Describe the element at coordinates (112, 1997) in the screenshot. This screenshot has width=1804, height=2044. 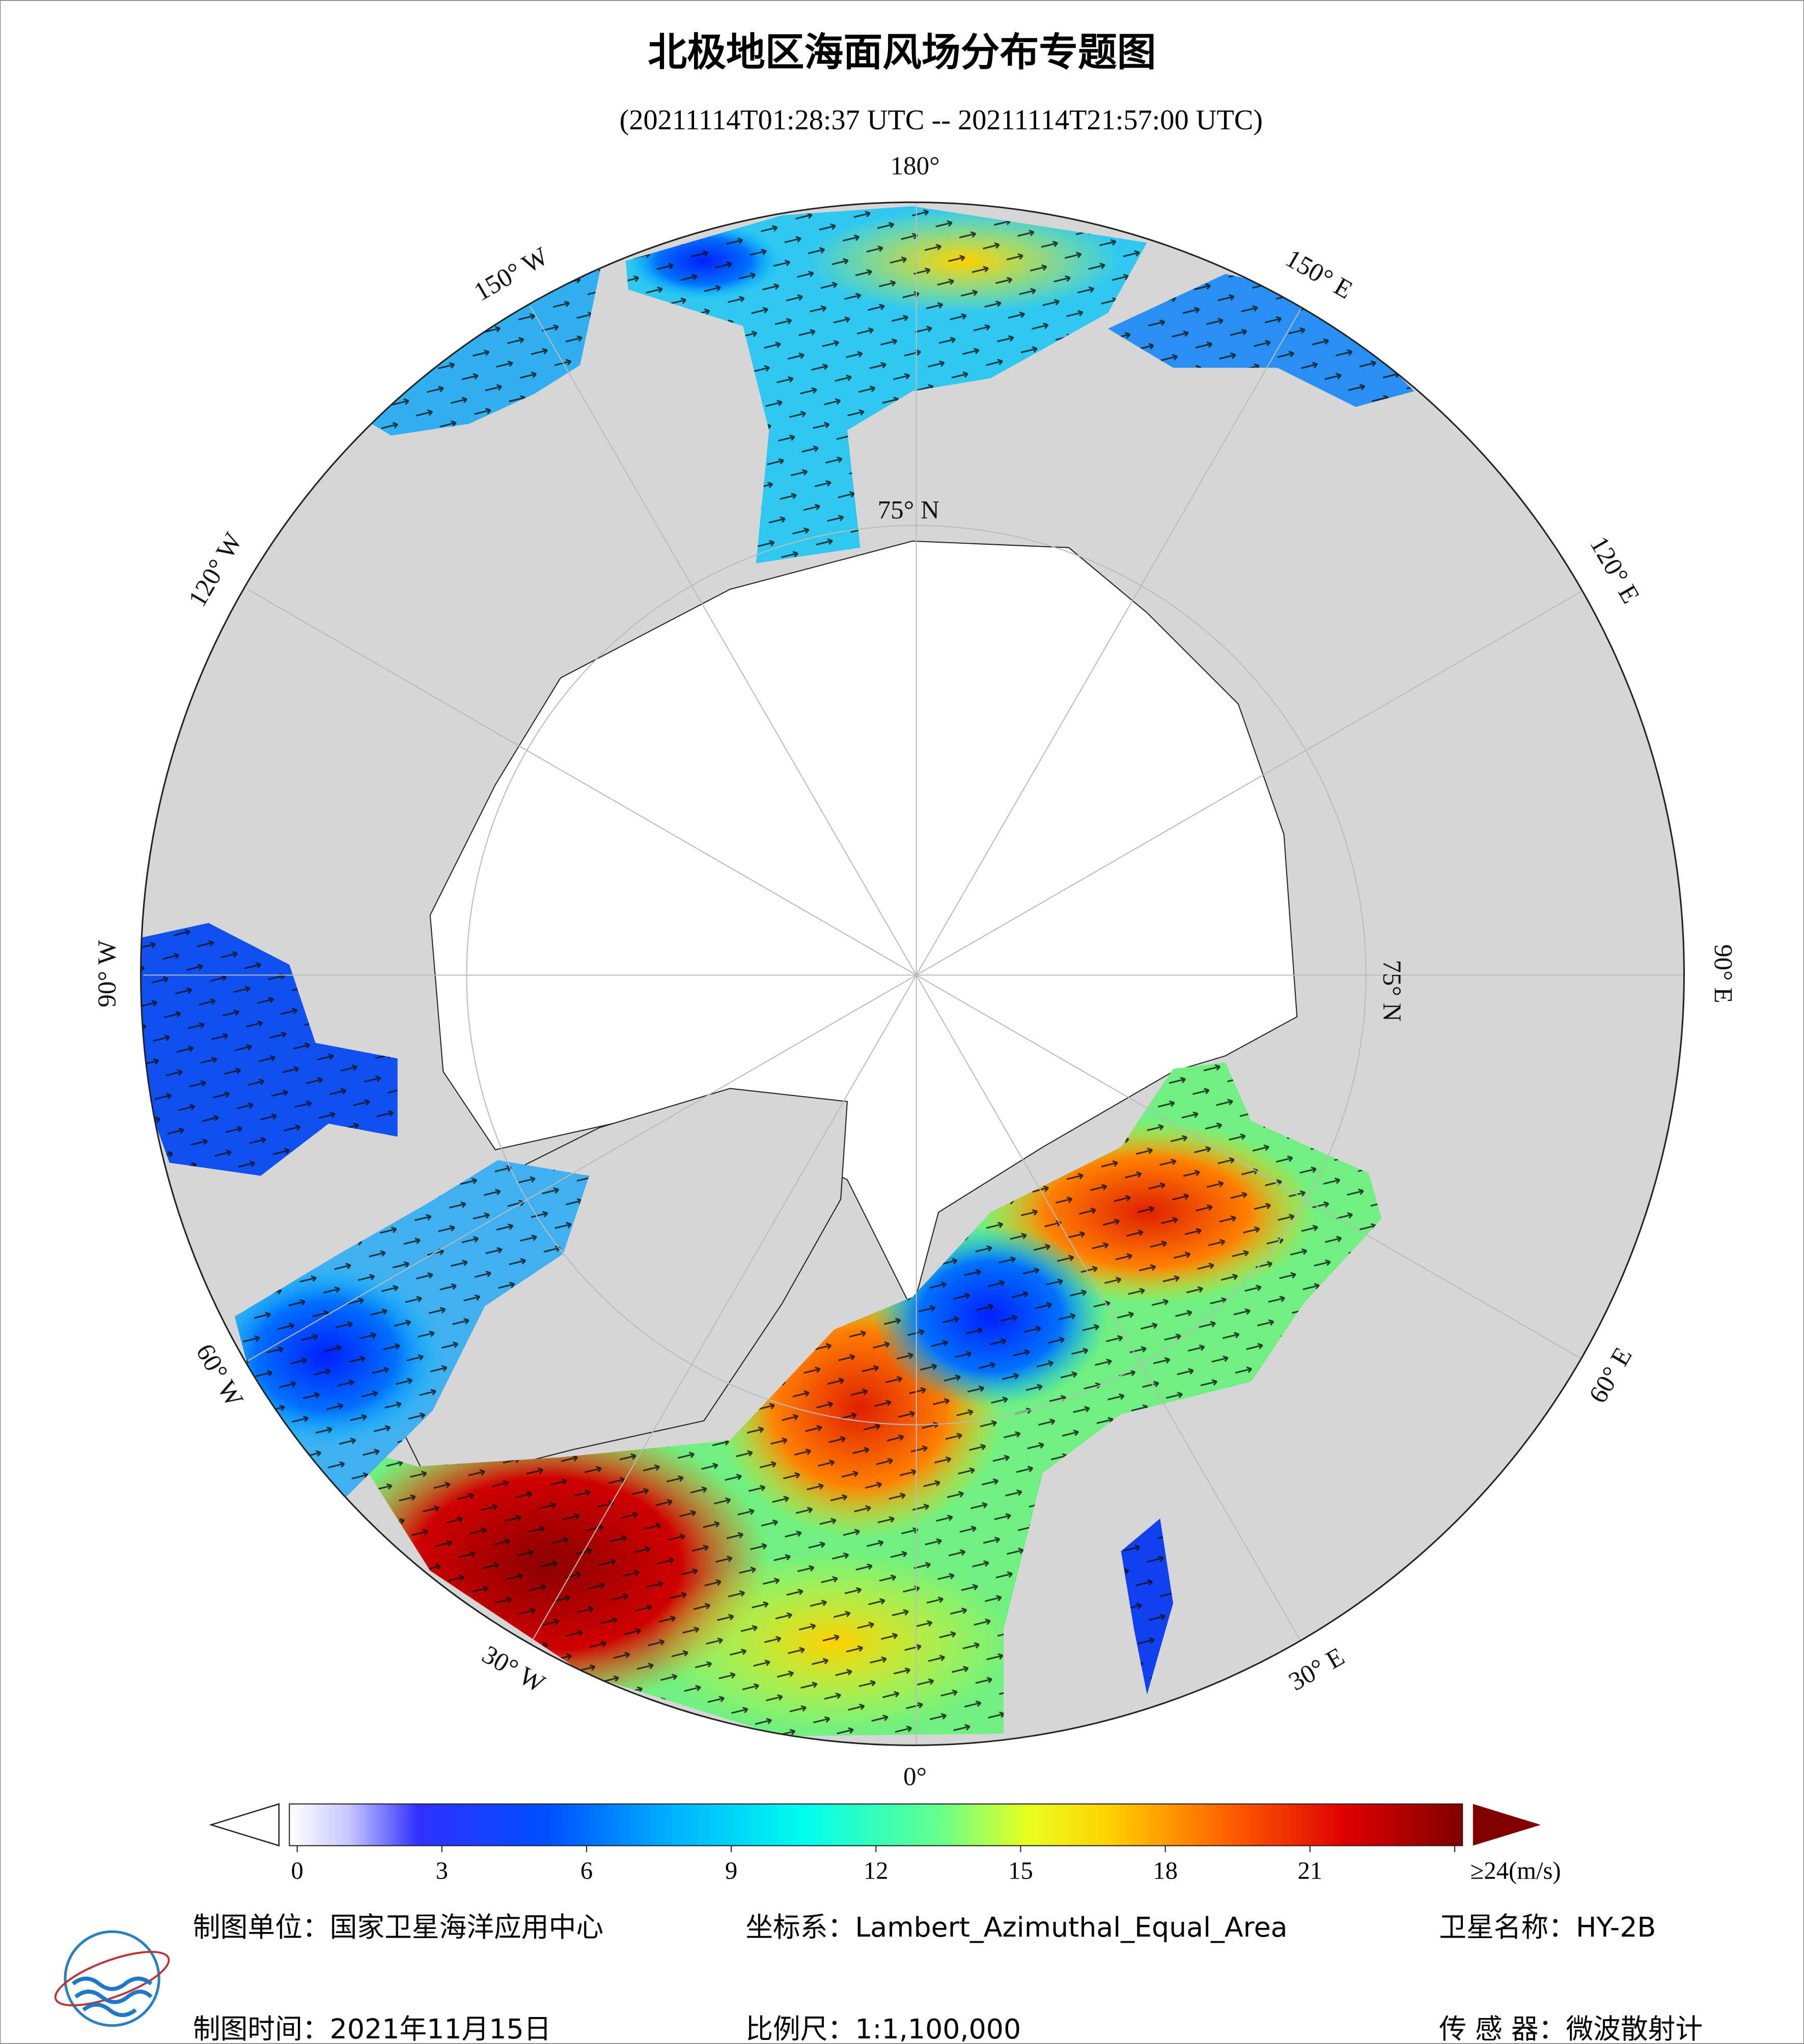
I see `logo-waves` at that location.